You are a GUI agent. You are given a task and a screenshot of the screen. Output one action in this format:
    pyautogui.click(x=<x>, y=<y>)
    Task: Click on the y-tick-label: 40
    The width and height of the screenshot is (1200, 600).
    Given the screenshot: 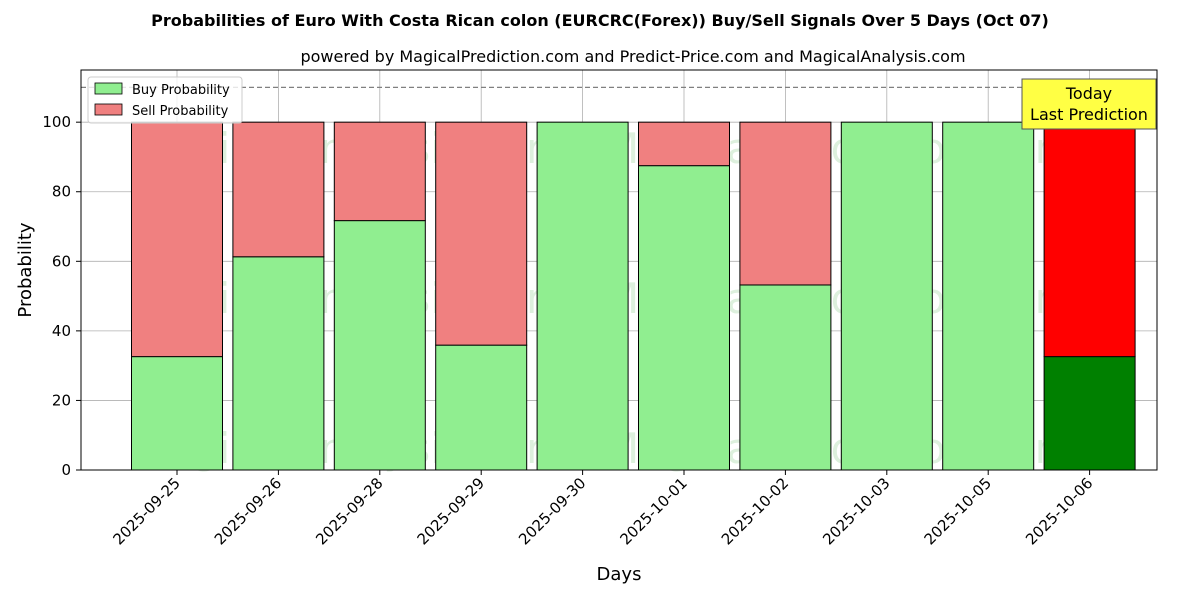 What is the action you would take?
    pyautogui.click(x=61, y=331)
    